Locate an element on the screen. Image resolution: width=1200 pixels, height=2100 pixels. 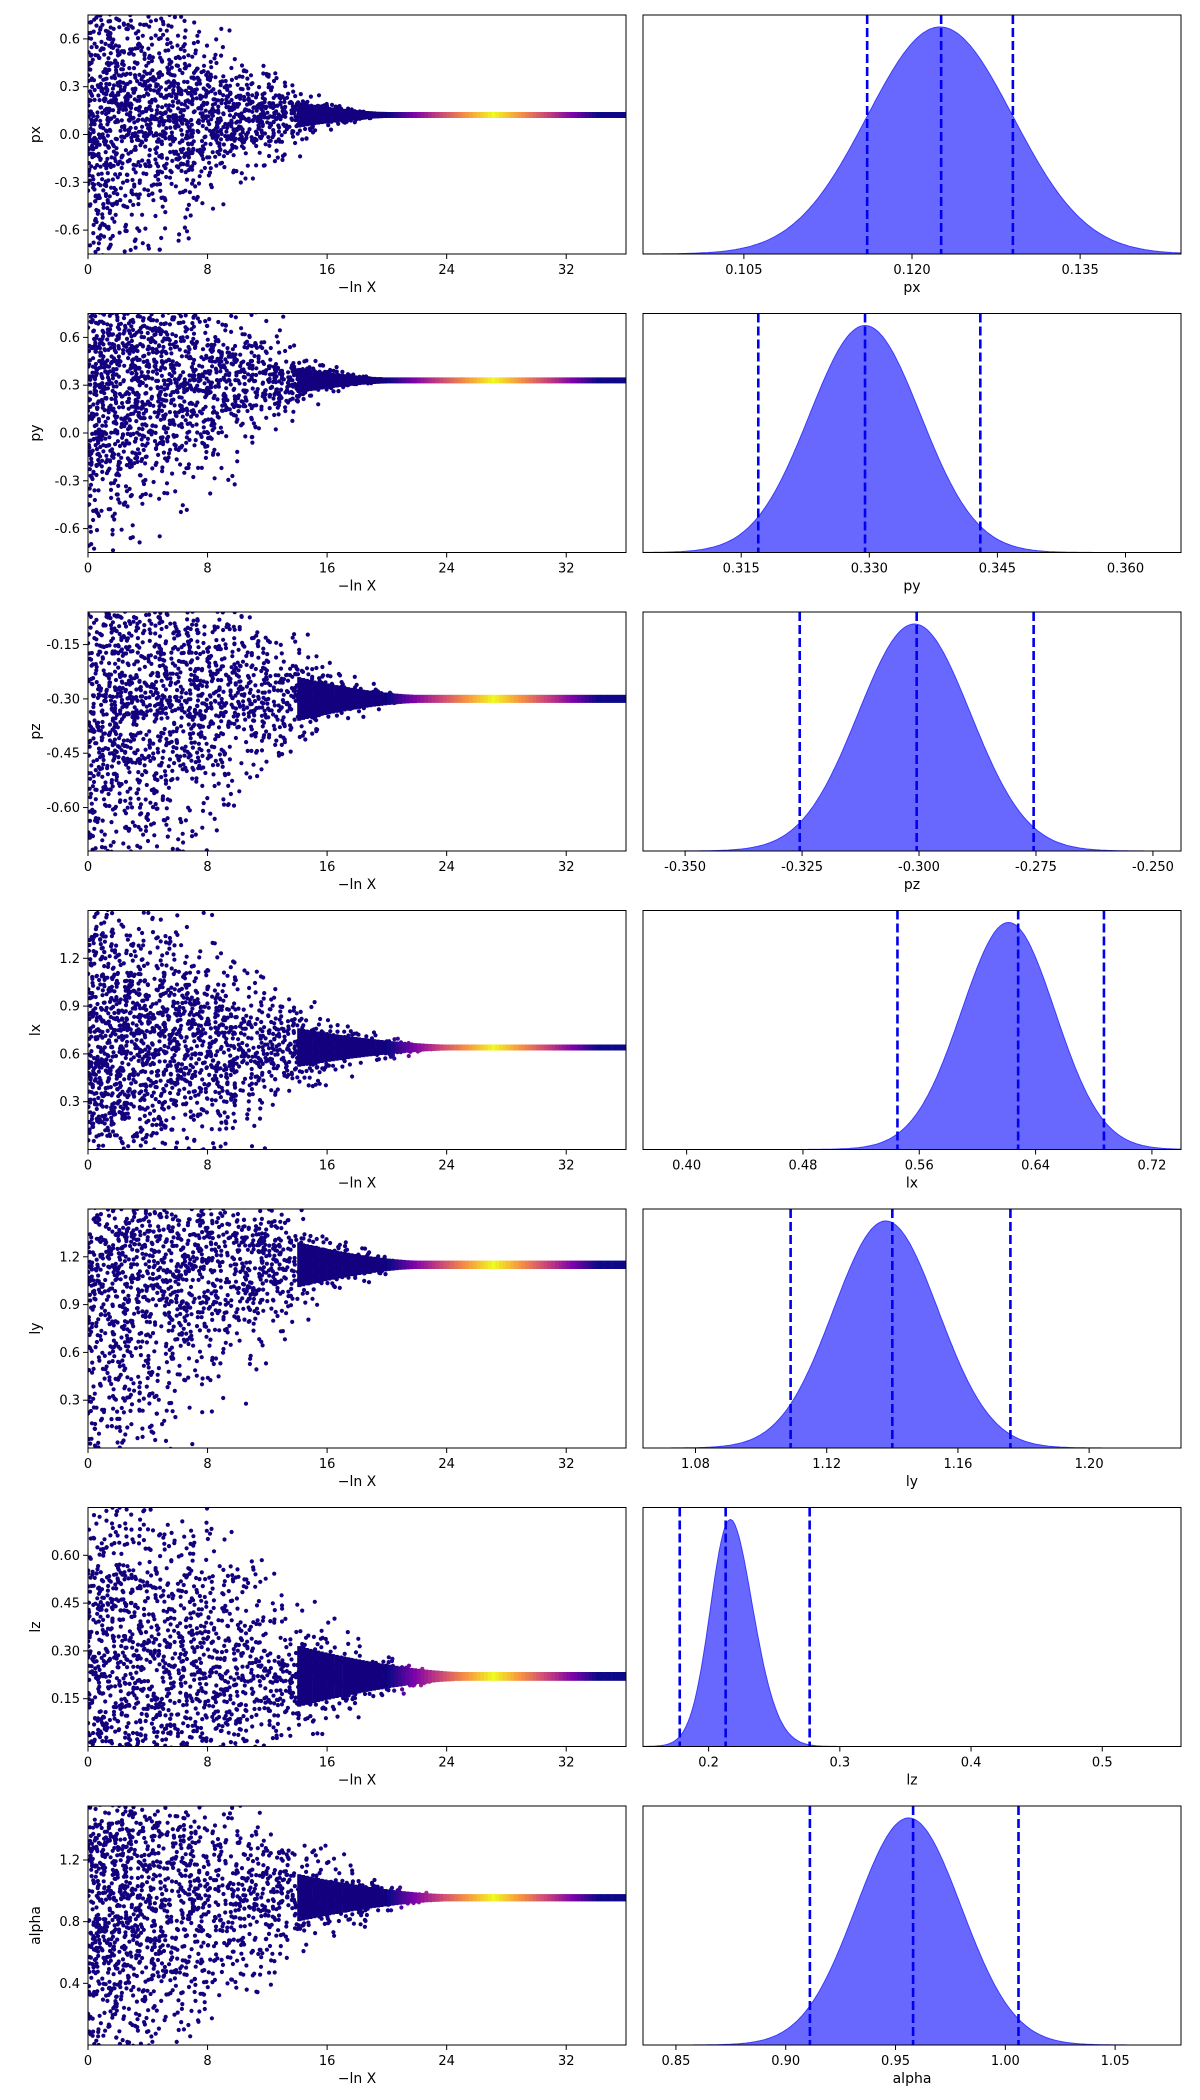
trace-panel-py: 0 8 16 24 320.60.30.0-0.3-0.6−ln Xpy is located at coordinates (327, 399).